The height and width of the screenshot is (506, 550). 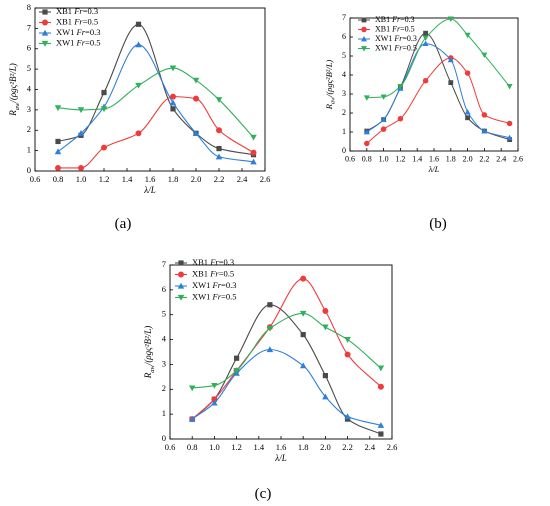 What do you see at coordinates (78, 42) in the screenshot?
I see `legend-label-a-xw1-fr05: XW1 Fr=0.5` at bounding box center [78, 42].